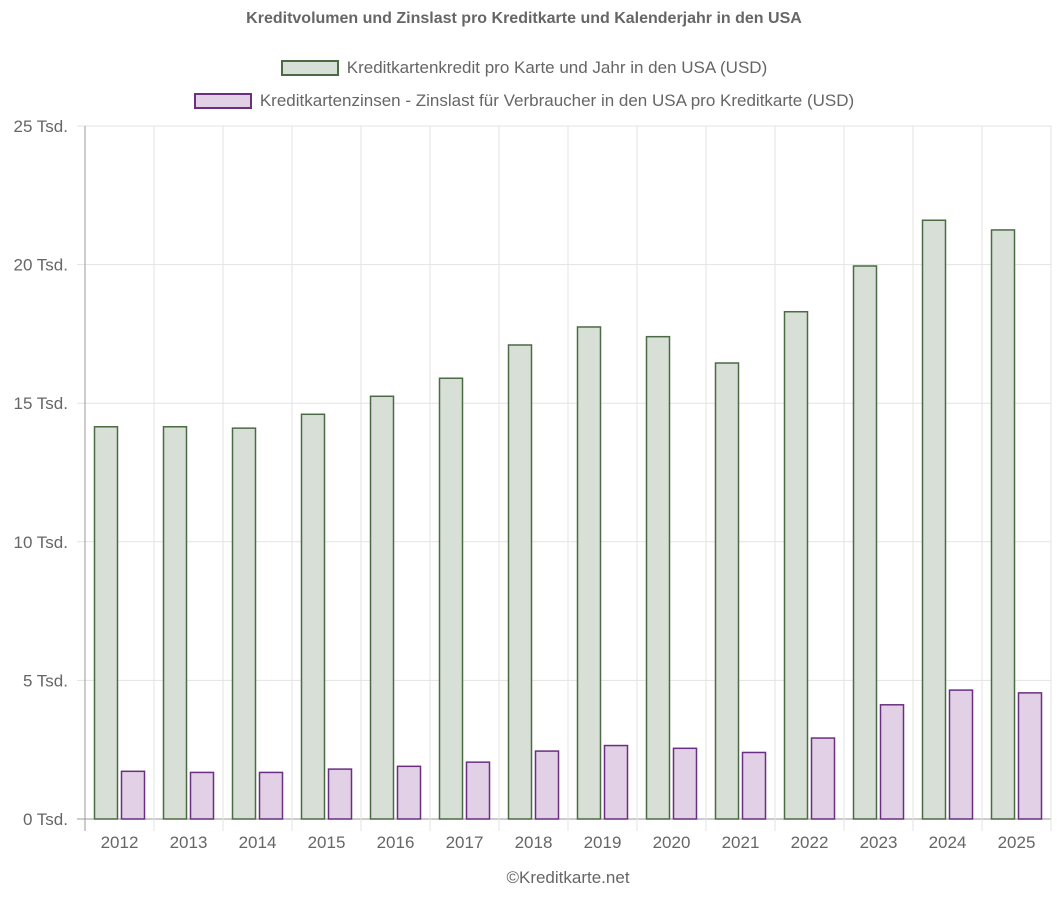 The image size is (1060, 912). Describe the element at coordinates (45, 680) in the screenshot. I see `y-tick-label: 5 Tsd.` at that location.